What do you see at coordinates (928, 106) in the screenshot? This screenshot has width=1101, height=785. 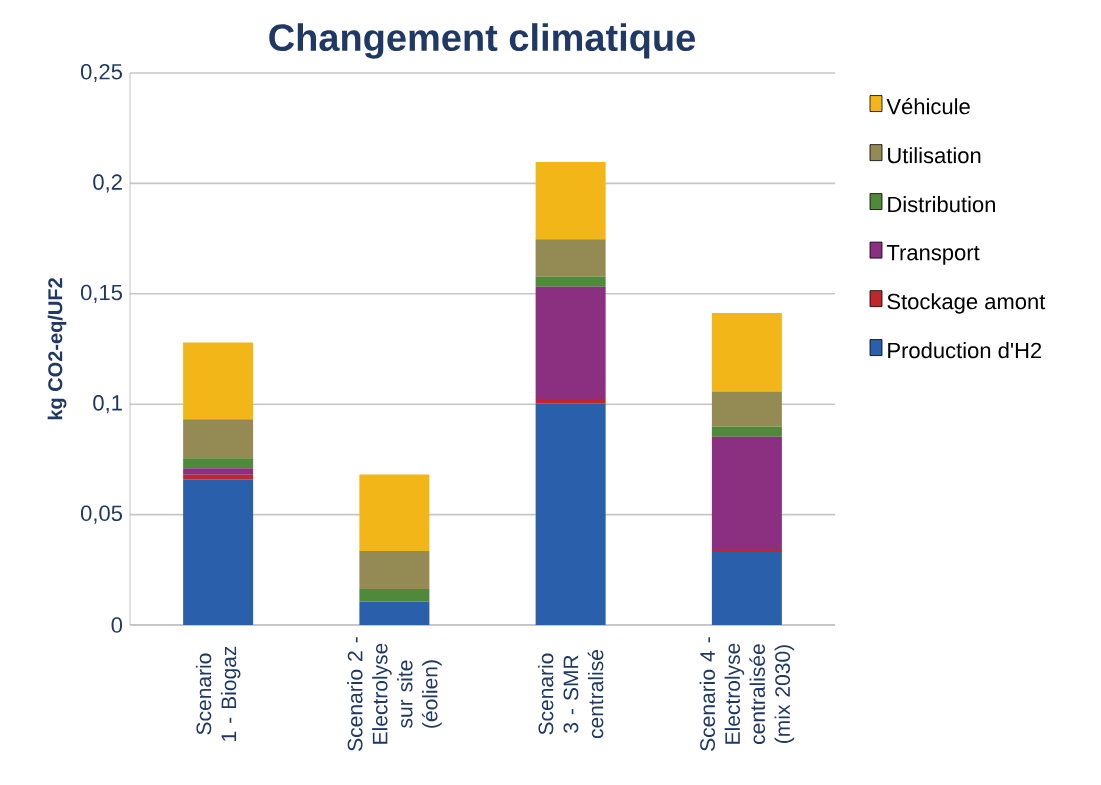 I see `legend-label: Véhicule` at bounding box center [928, 106].